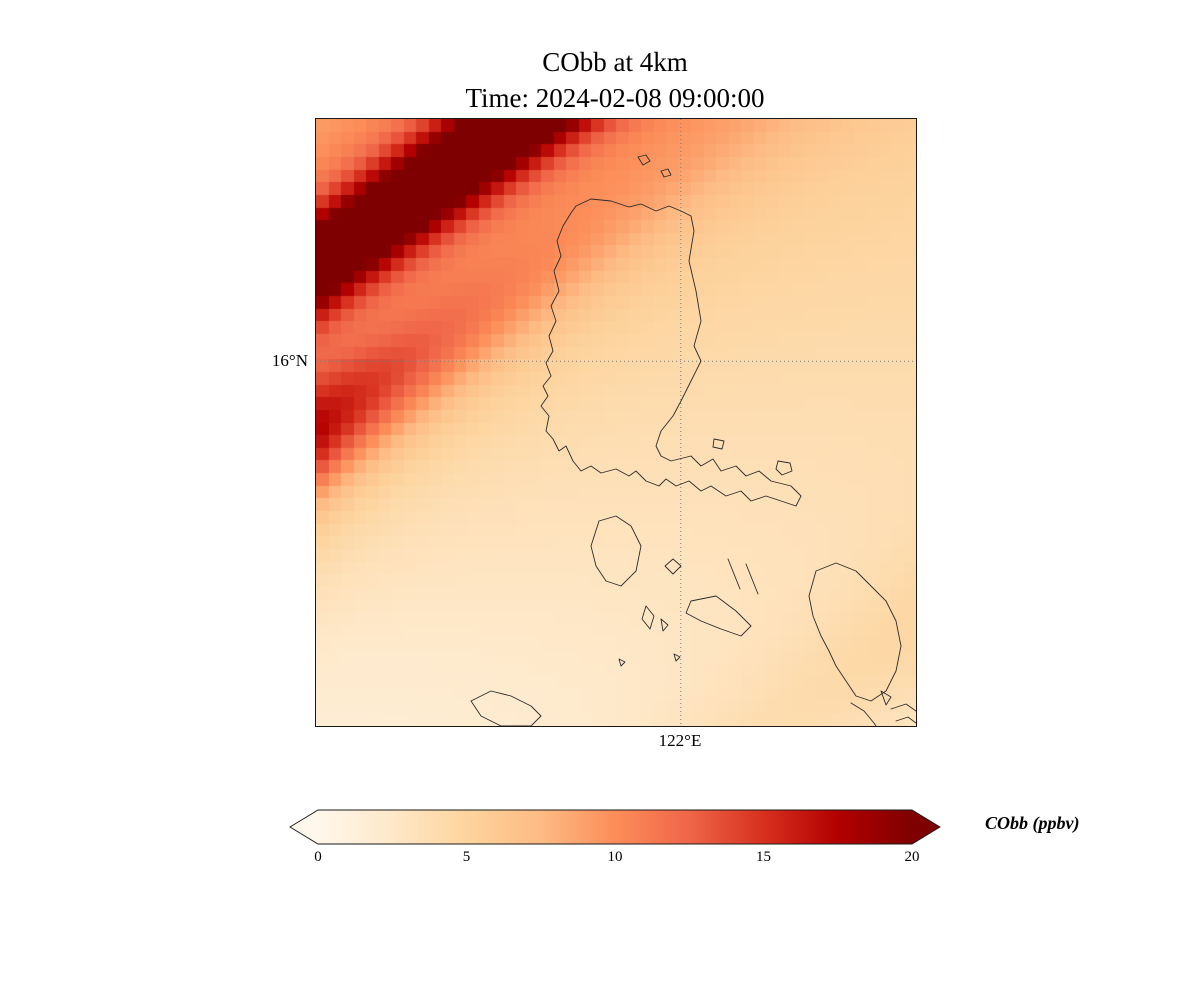  Describe the element at coordinates (615, 62) in the screenshot. I see `figure-title: CObb at 4km` at that location.